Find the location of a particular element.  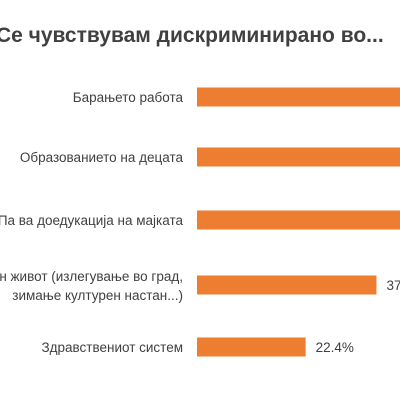

value-labels: 37 22.4% is located at coordinates (358, 316).